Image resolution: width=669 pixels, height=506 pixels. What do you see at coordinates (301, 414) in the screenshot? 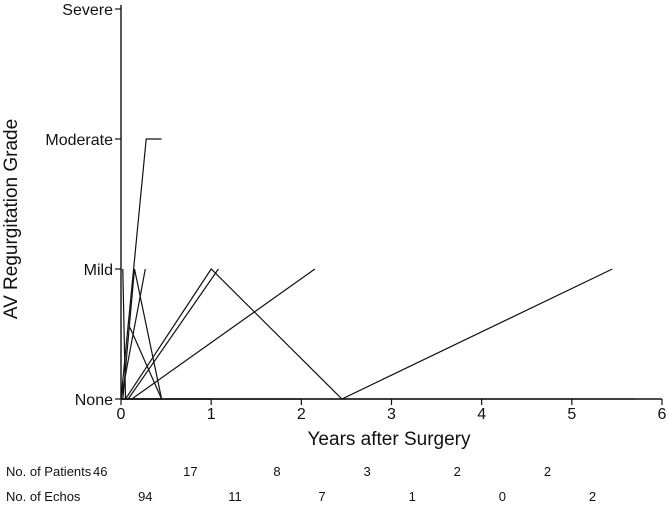
I see `x-tick-label: 2` at bounding box center [301, 414].